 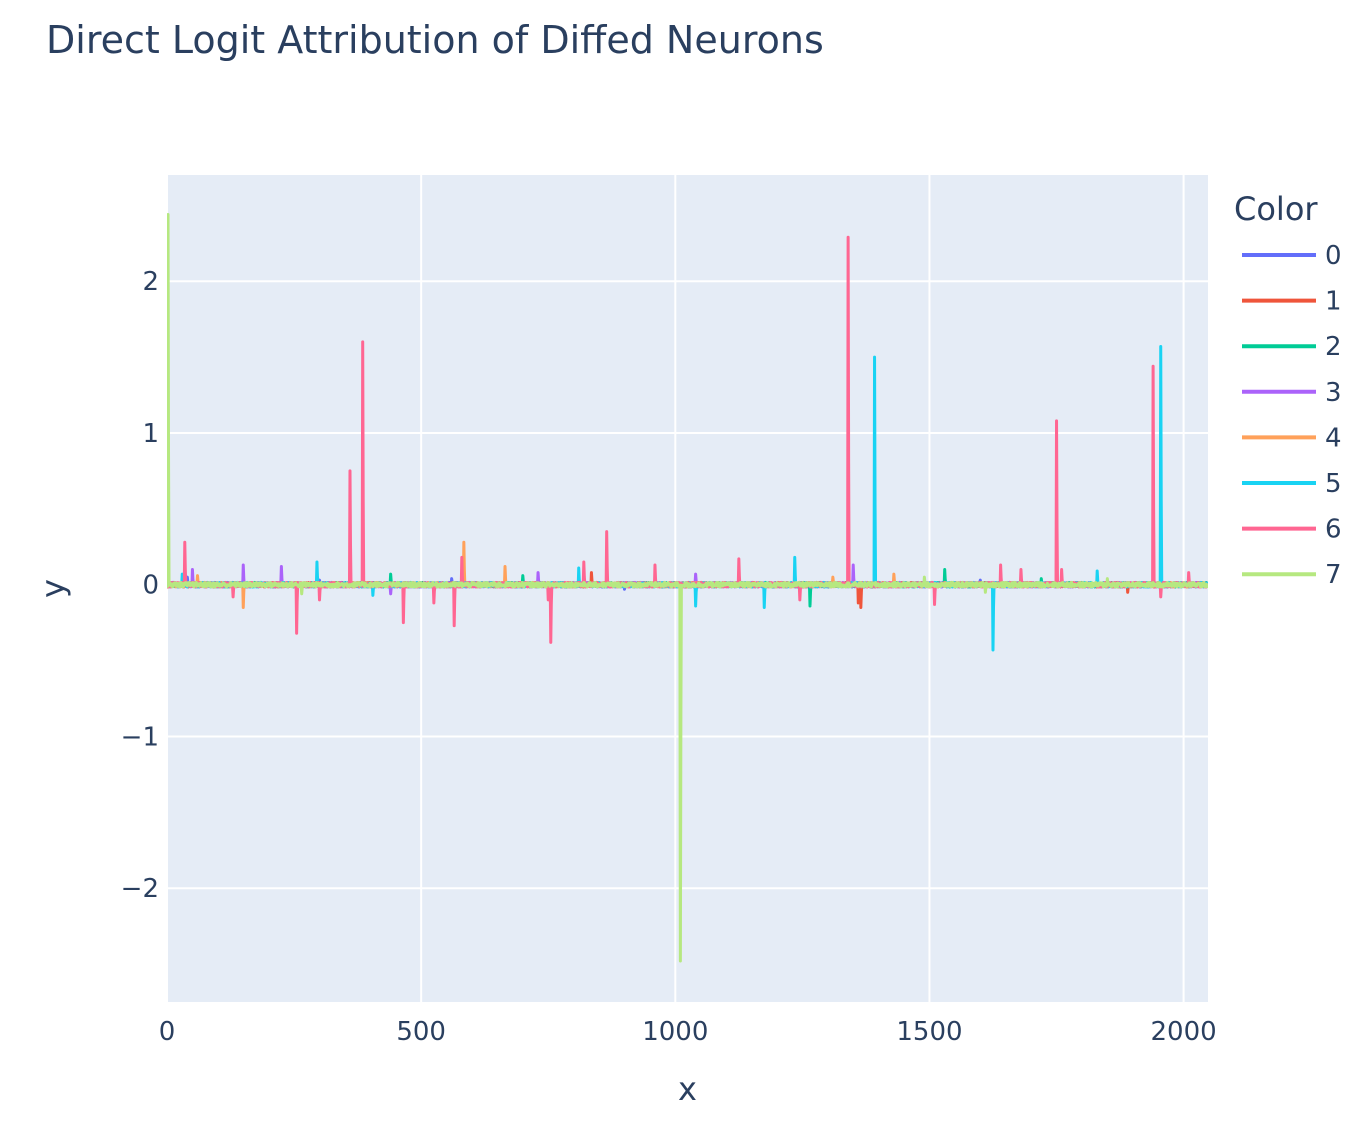 What do you see at coordinates (1333, 302) in the screenshot?
I see `legend-label-1: 1` at bounding box center [1333, 302].